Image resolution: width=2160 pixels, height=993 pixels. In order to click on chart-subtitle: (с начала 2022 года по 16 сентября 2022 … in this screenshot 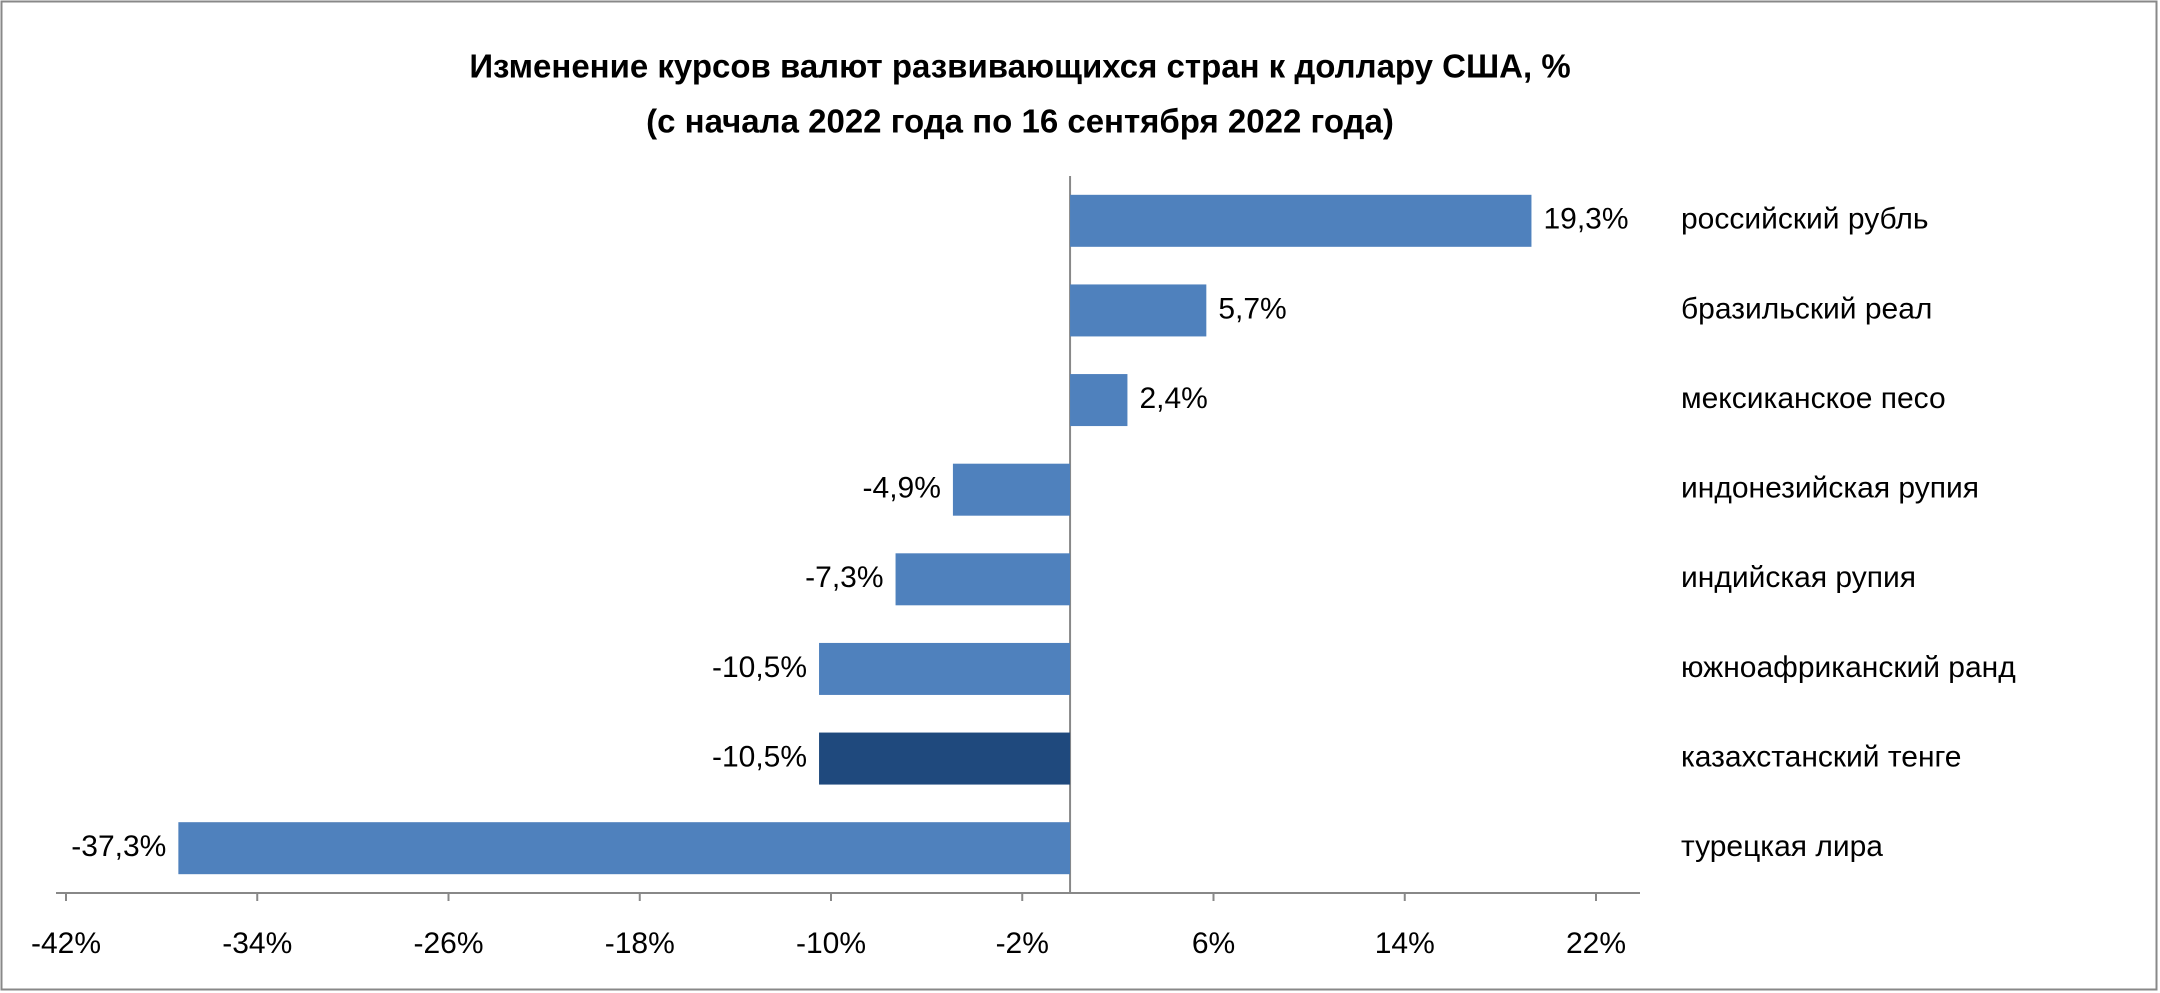, I will do `click(1020, 121)`.